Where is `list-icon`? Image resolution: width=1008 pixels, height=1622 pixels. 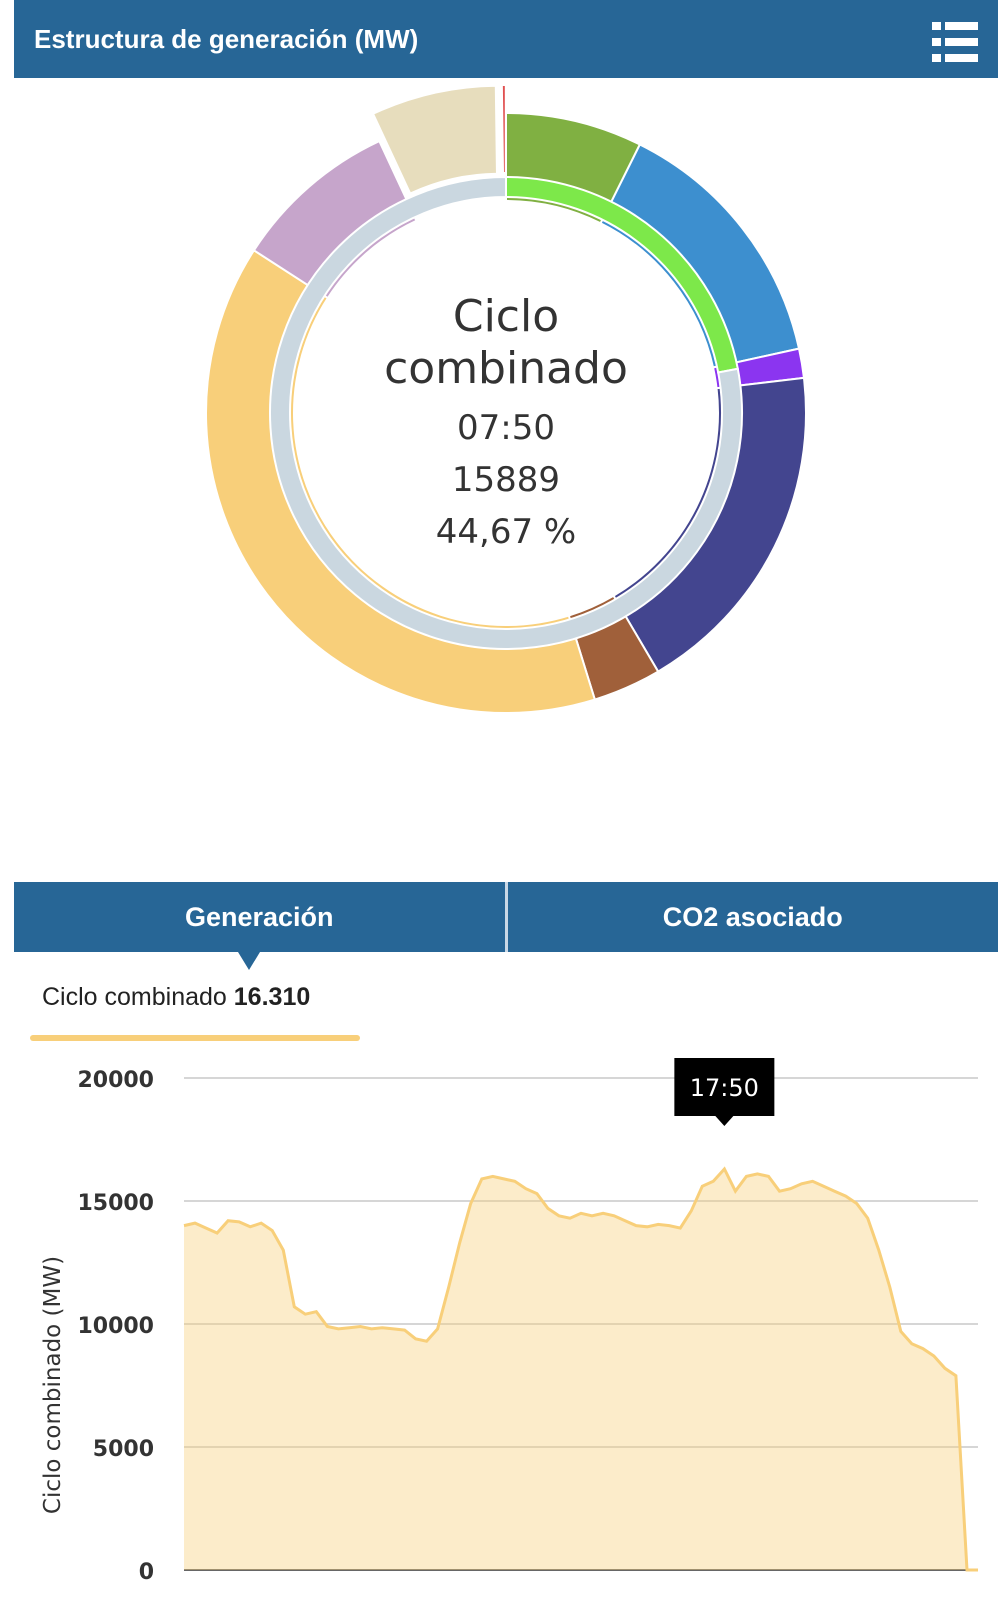
list-icon is located at coordinates (955, 42).